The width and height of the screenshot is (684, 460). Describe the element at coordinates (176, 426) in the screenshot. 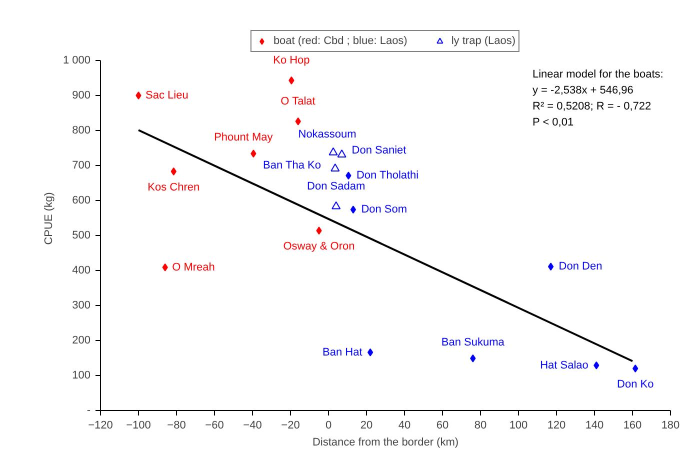

I see `x-tick-label: −80` at that location.